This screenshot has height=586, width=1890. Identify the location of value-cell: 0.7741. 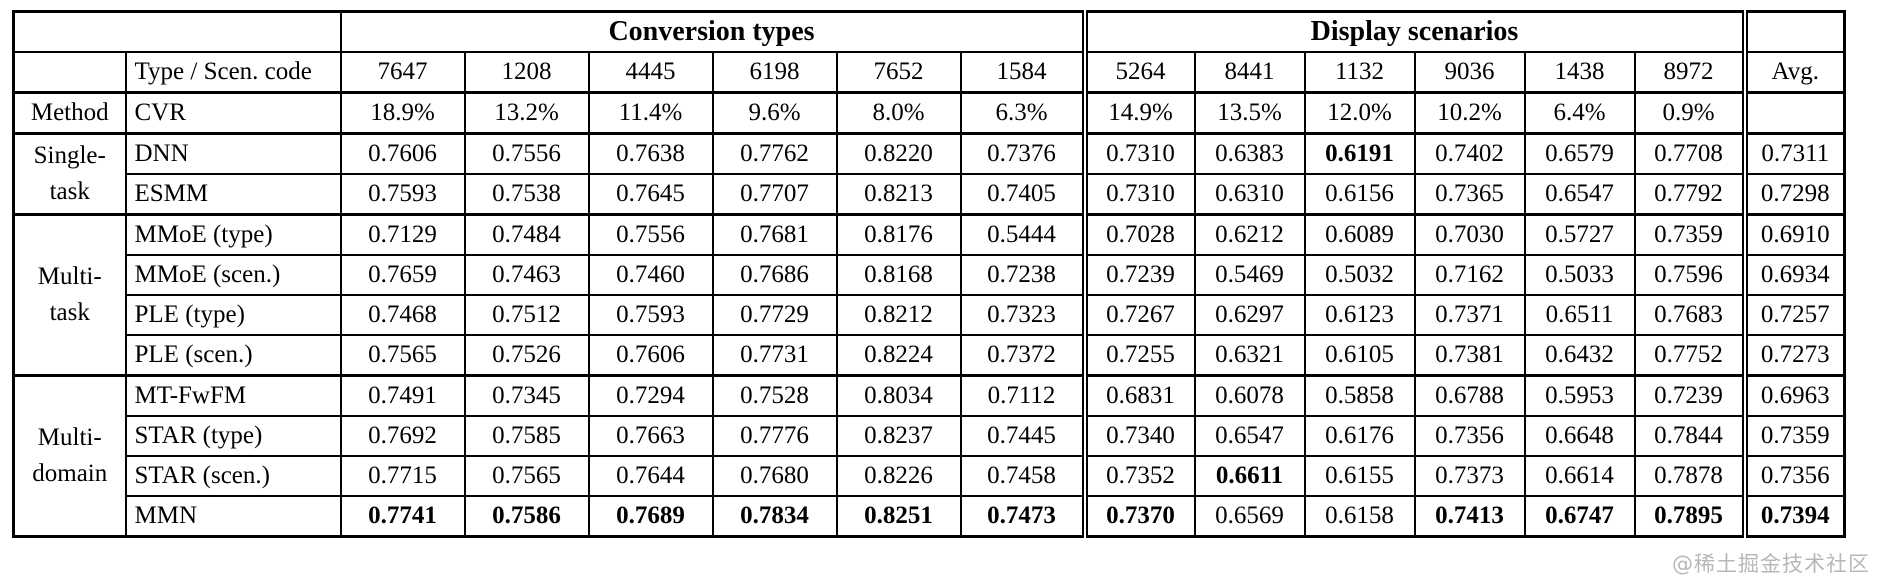
(402, 516).